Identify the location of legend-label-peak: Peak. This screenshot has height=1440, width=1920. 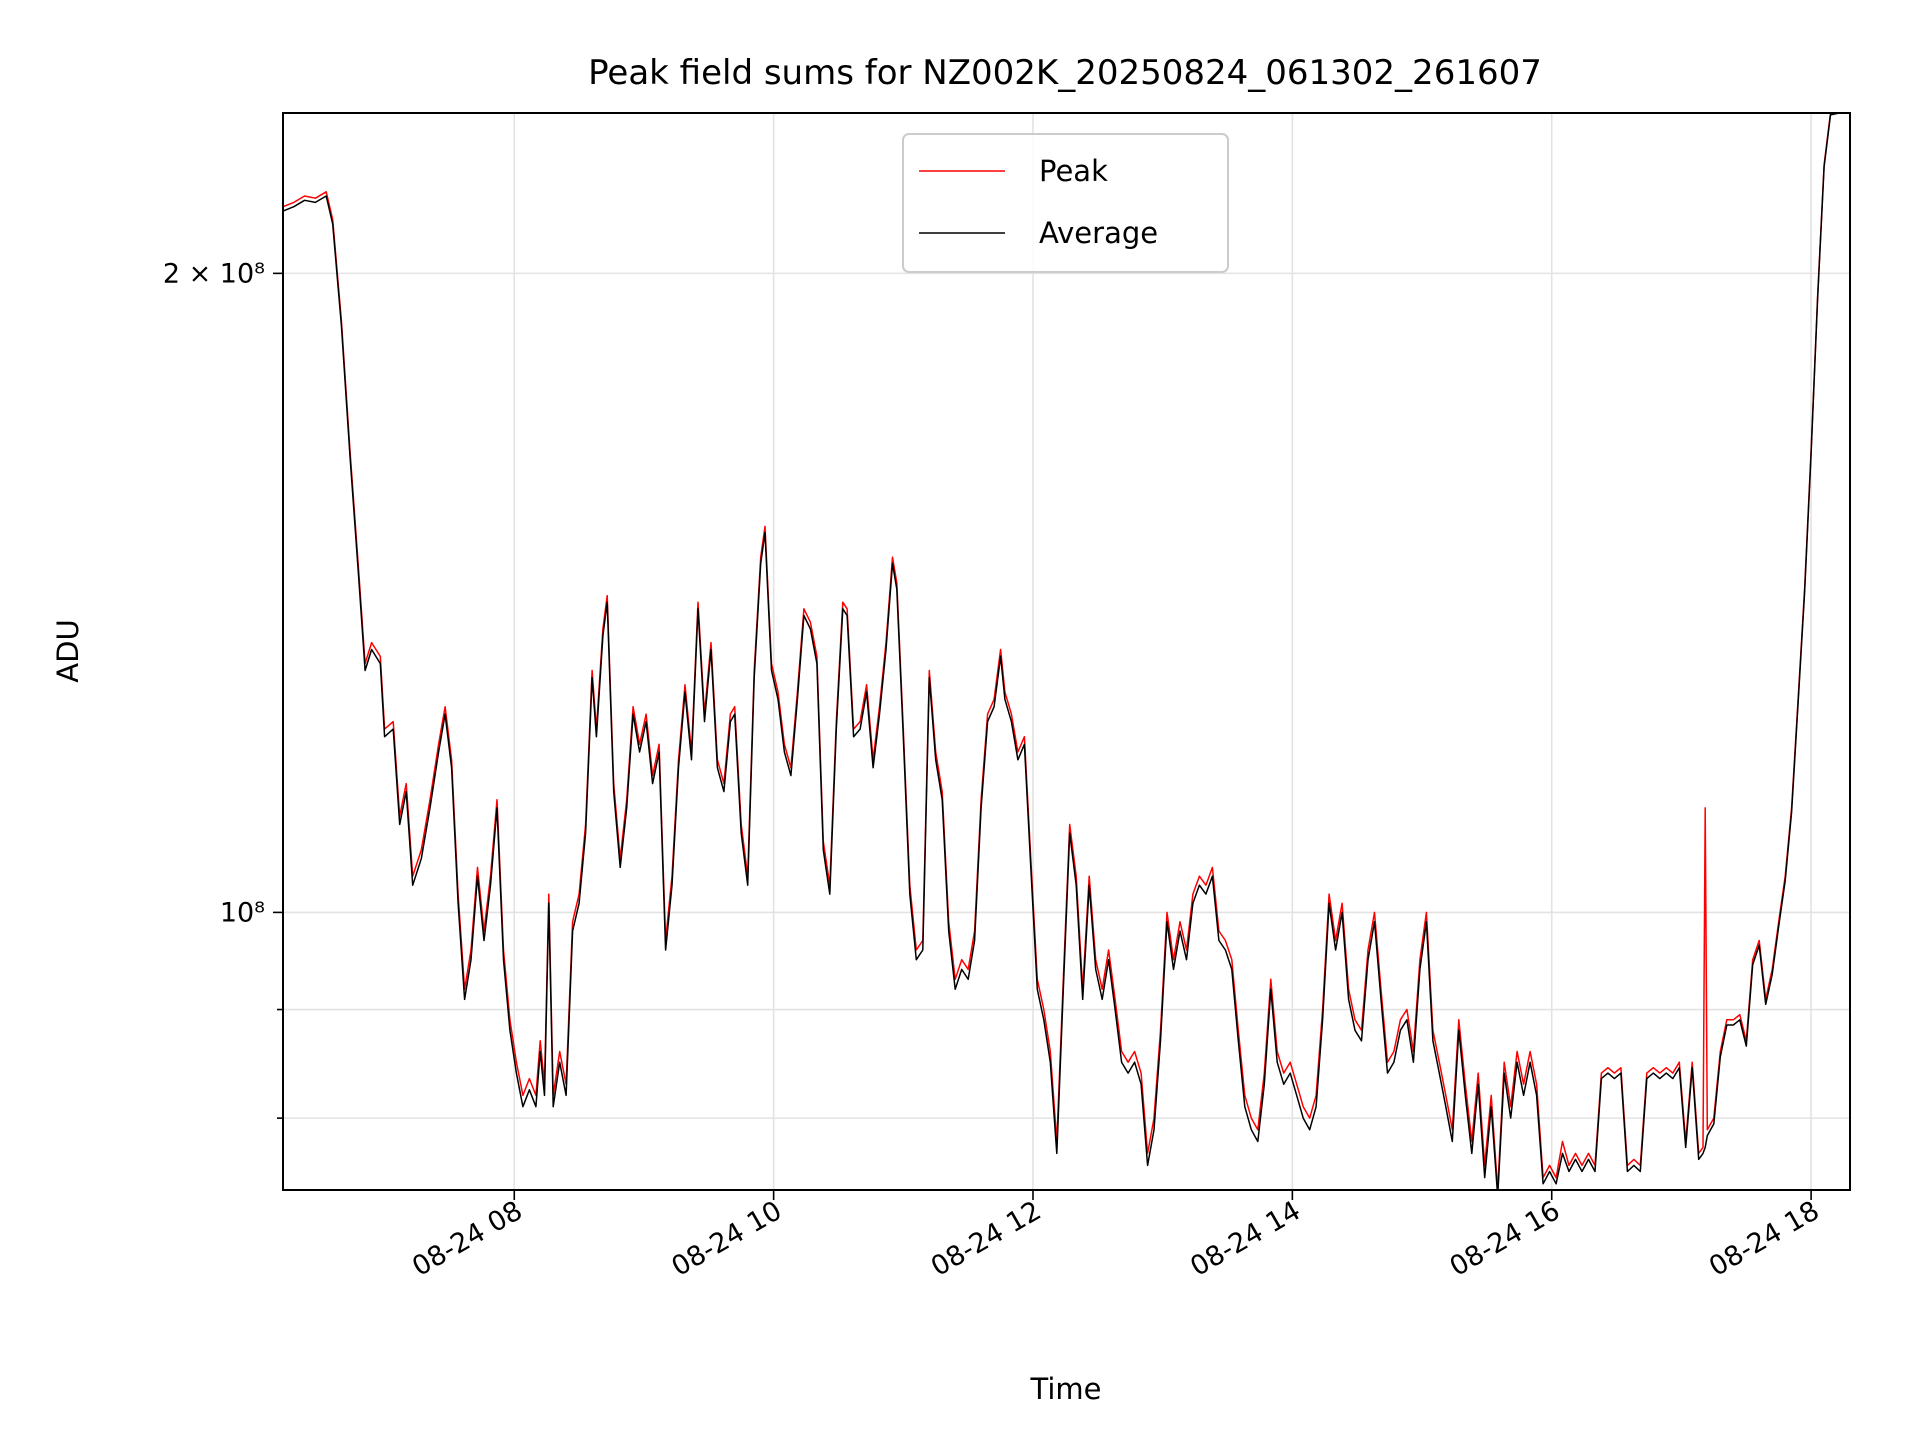
(1073, 171).